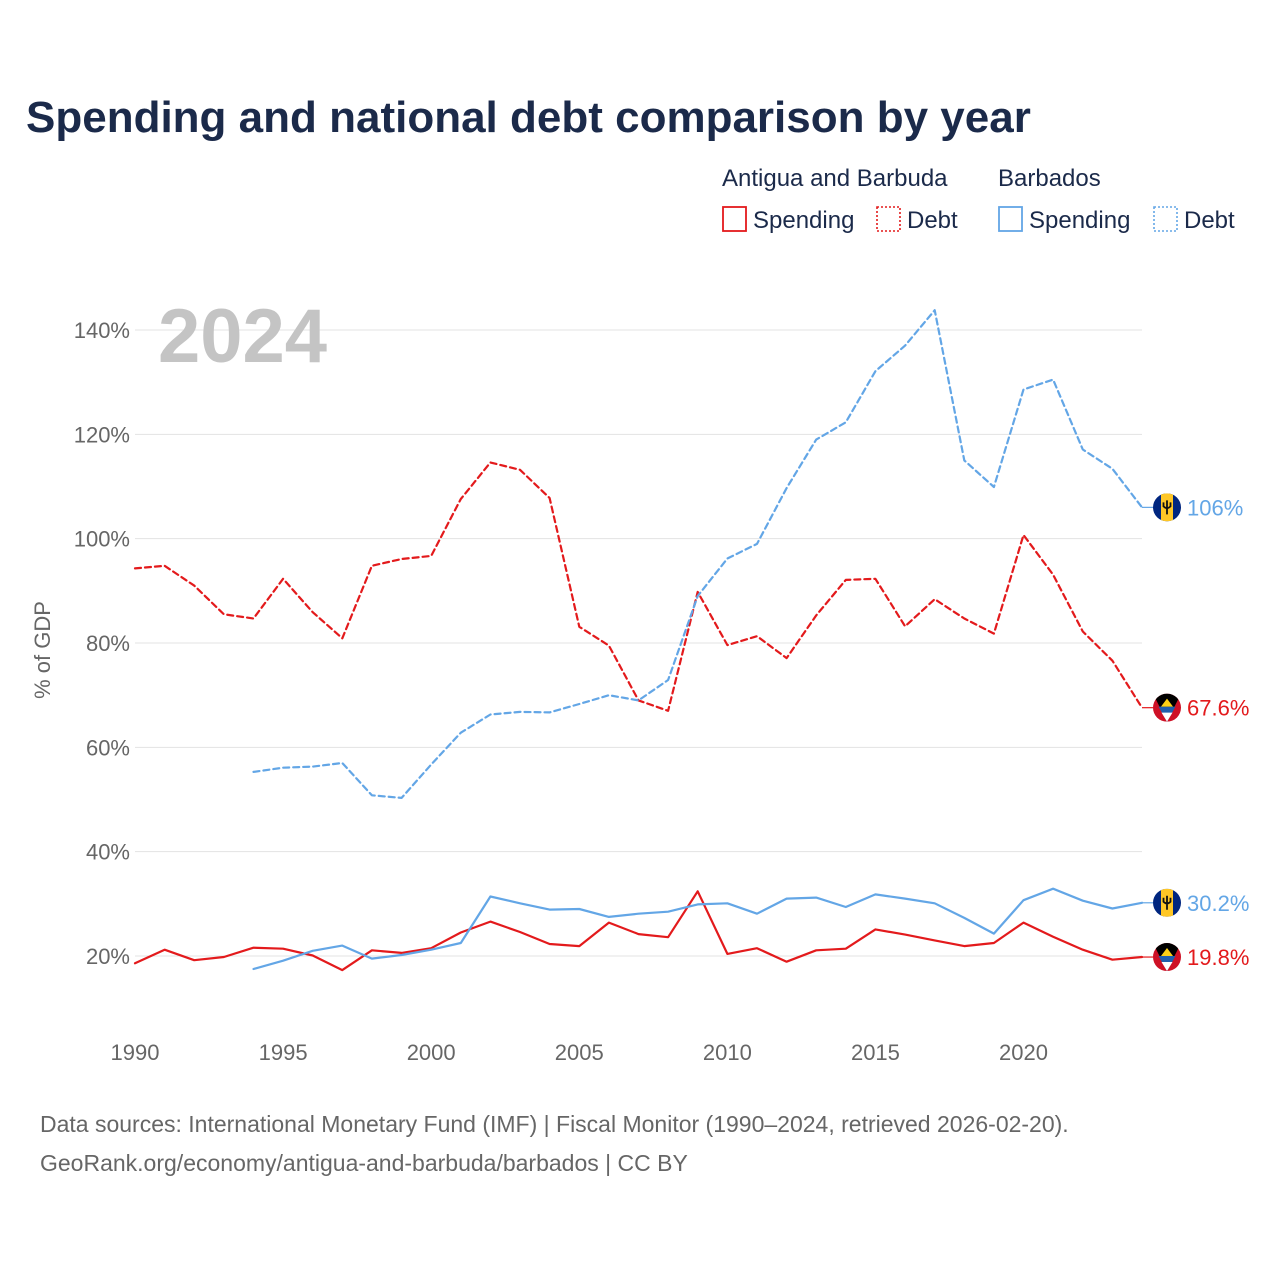  Describe the element at coordinates (283, 1052) in the screenshot. I see `x-tick-label: 1995` at that location.